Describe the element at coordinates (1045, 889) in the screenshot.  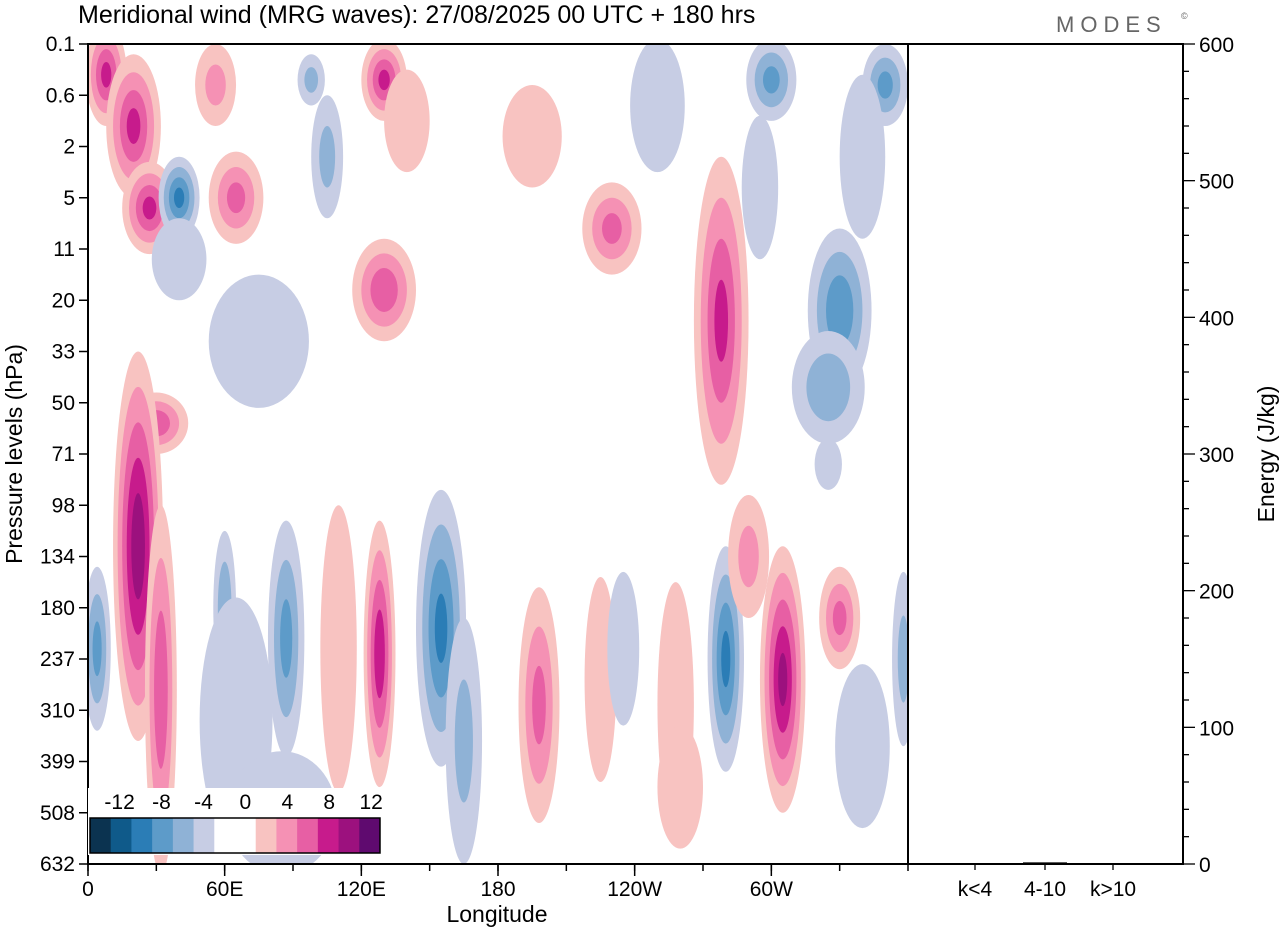
I see `energy-category-label: 4-10` at that location.